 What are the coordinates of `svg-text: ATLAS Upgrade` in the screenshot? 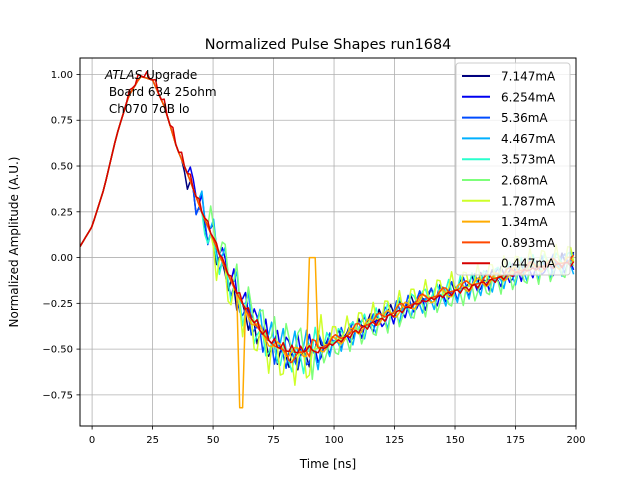 It's located at (150, 75).